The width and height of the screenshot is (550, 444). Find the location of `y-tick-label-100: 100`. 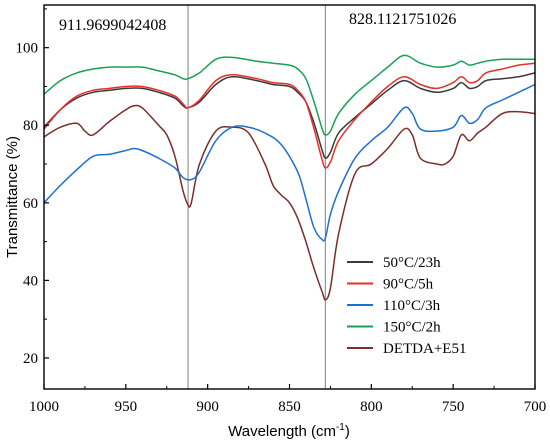

y-tick-label-100: 100 is located at coordinates (27, 49).